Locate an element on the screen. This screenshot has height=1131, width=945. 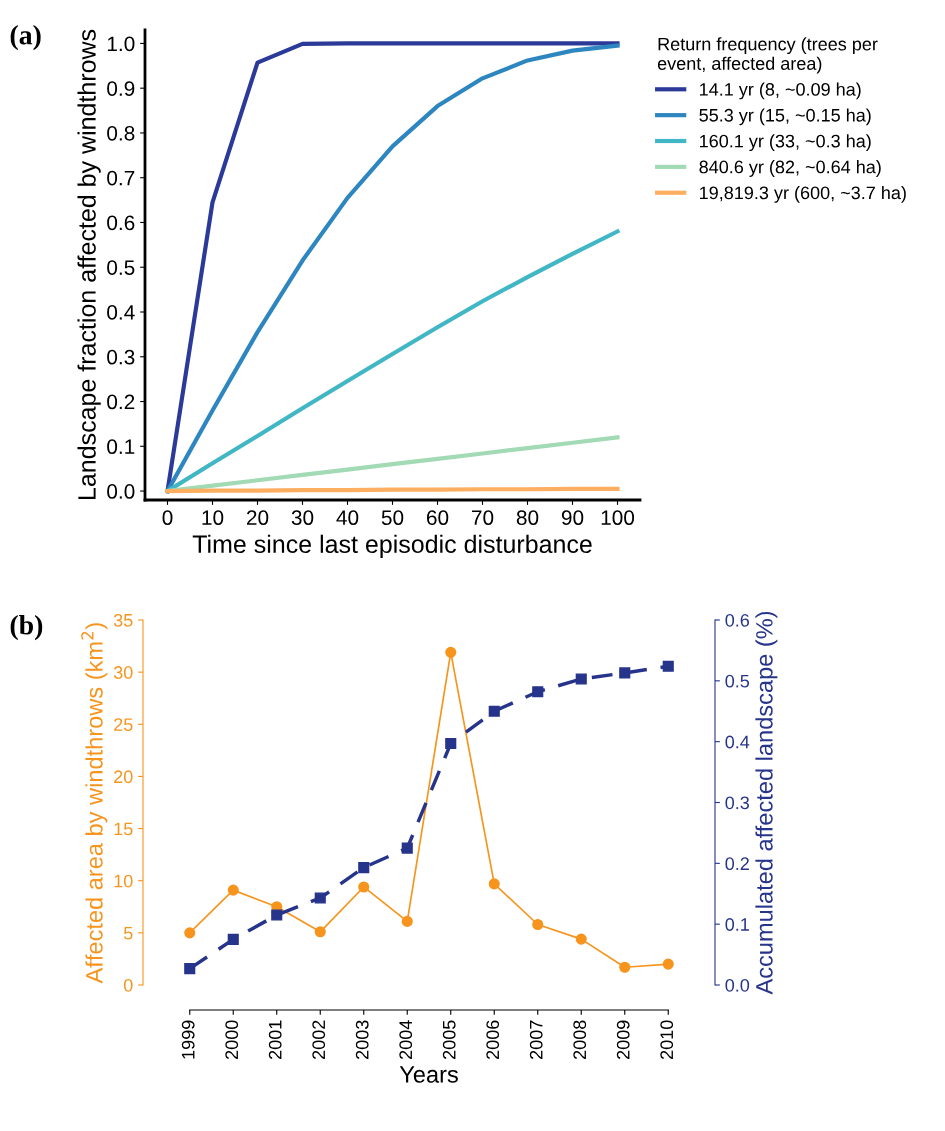
legend-label: 160.1 yr (33, ~0.3 ha) is located at coordinates (785, 143).